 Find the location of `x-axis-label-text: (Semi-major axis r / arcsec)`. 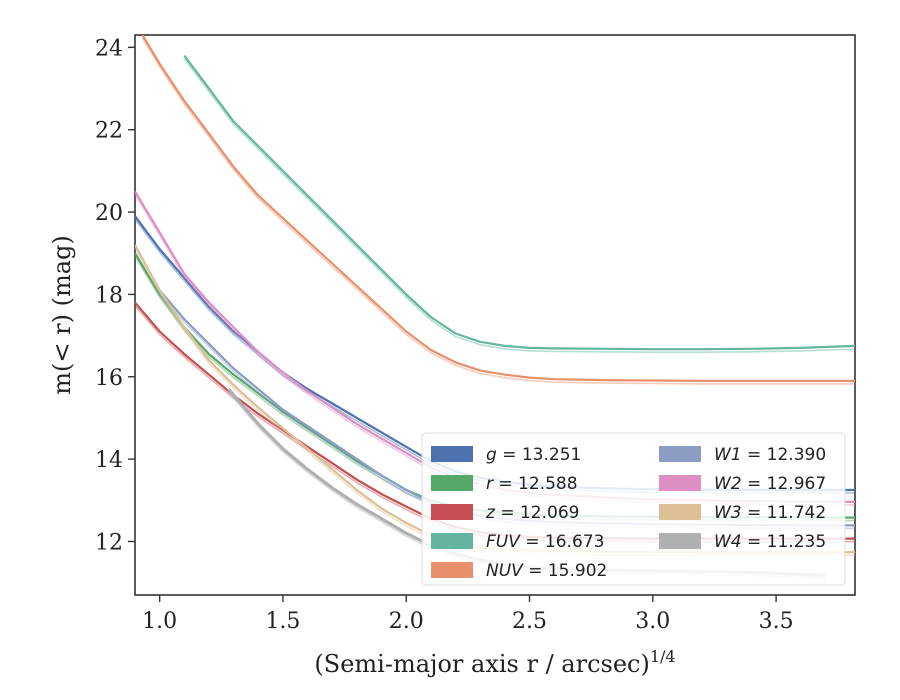

x-axis-label-text: (Semi-major axis r / arcsec) is located at coordinates (481, 664).